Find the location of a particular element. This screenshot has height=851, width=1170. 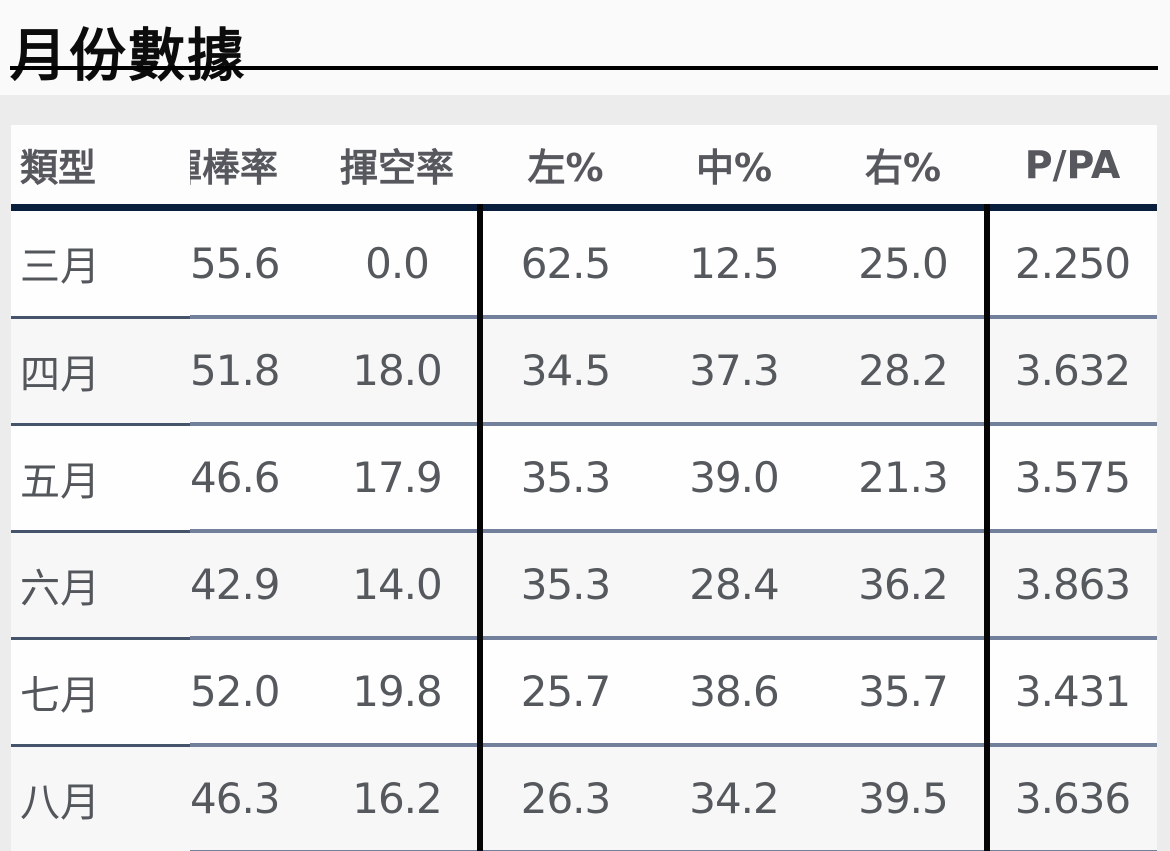

col-header-type: 類型 is located at coordinates (100, 168).